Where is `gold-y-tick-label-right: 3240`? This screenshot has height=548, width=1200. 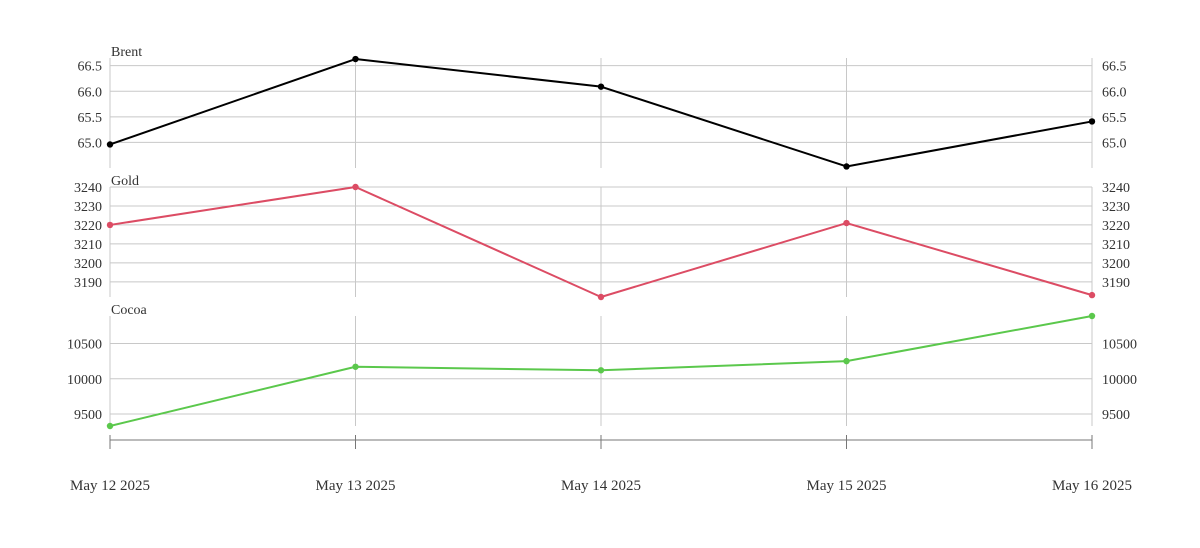
gold-y-tick-label-right: 3240 is located at coordinates (1116, 188).